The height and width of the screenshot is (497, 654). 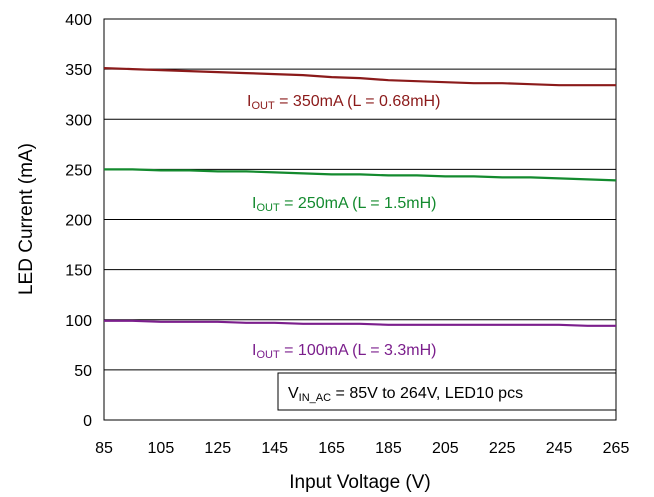 What do you see at coordinates (78, 70) in the screenshot?
I see `y-tick-label: 350` at bounding box center [78, 70].